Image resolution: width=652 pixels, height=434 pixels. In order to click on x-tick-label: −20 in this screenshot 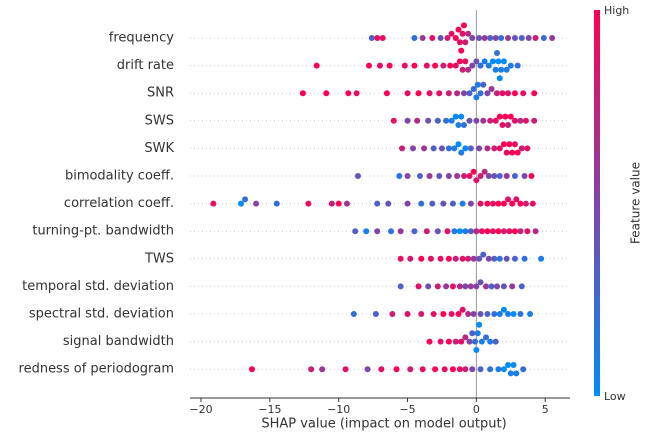, I will do `click(200, 409)`.